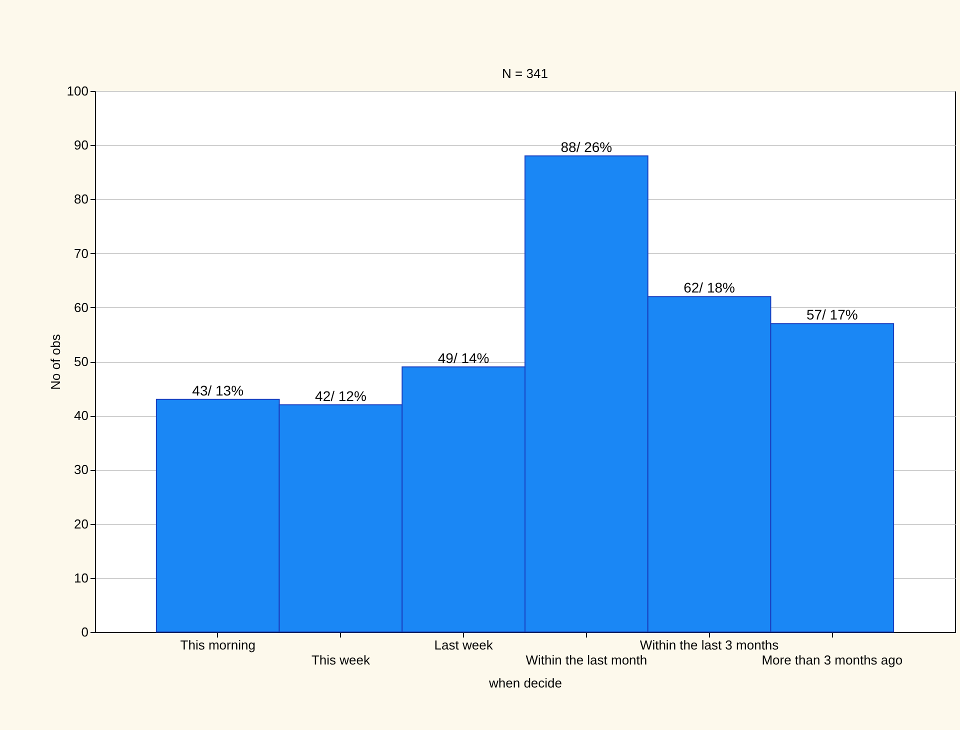 This screenshot has width=960, height=731. I want to click on x-tick-label: More than 3 months ago, so click(832, 660).